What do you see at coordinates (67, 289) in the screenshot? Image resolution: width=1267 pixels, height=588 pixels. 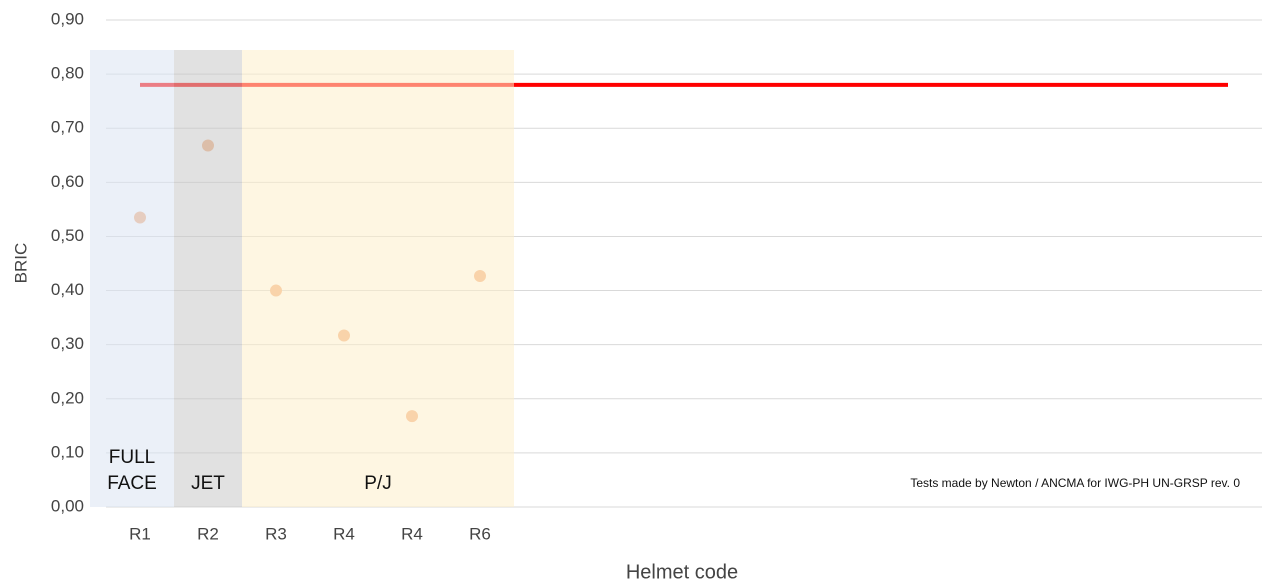 I see `y-tick-label: 0,40` at bounding box center [67, 289].